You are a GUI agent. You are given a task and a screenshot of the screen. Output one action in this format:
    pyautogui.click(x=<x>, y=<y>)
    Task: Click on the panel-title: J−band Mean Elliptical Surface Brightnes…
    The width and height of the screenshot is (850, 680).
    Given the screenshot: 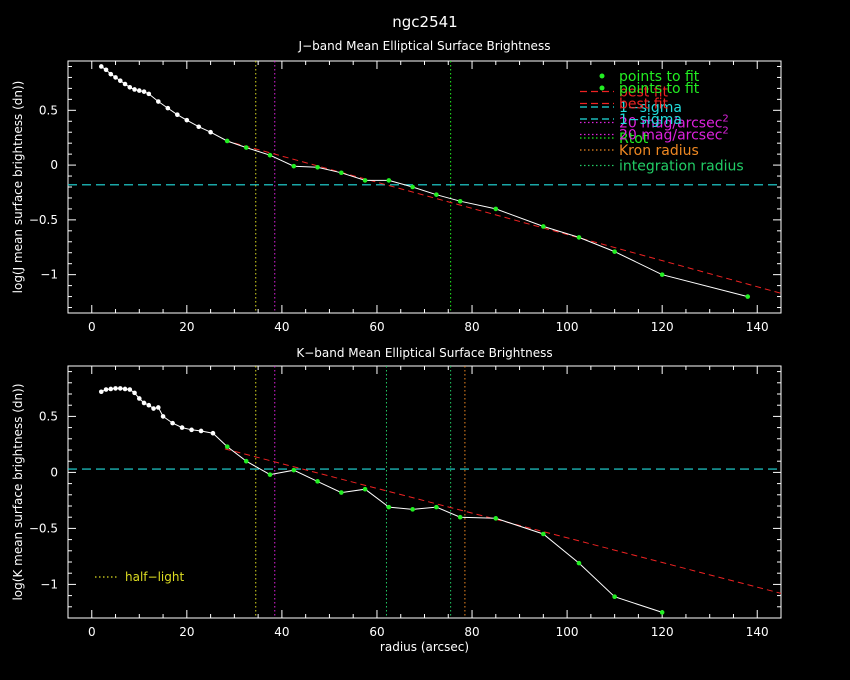 What is the action you would take?
    pyautogui.click(x=424, y=46)
    